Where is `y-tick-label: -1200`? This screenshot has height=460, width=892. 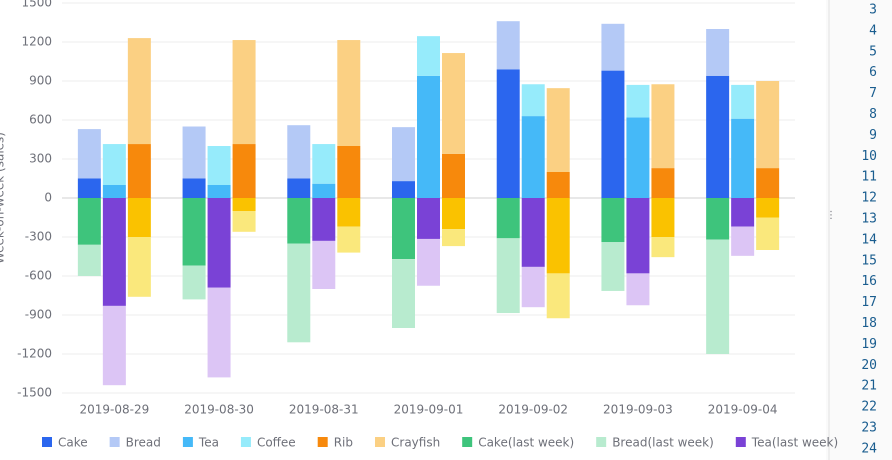 y-tick-label: -1200 is located at coordinates (34, 354).